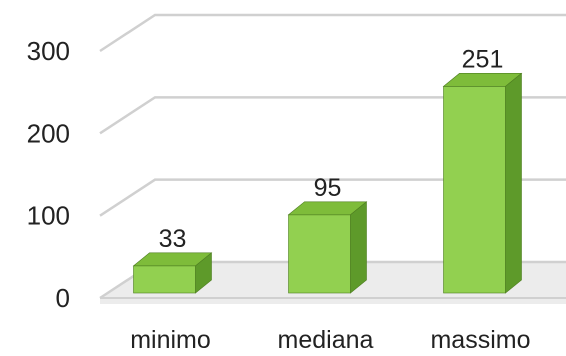 The image size is (566, 356). I want to click on data-label: 251, so click(483, 59).